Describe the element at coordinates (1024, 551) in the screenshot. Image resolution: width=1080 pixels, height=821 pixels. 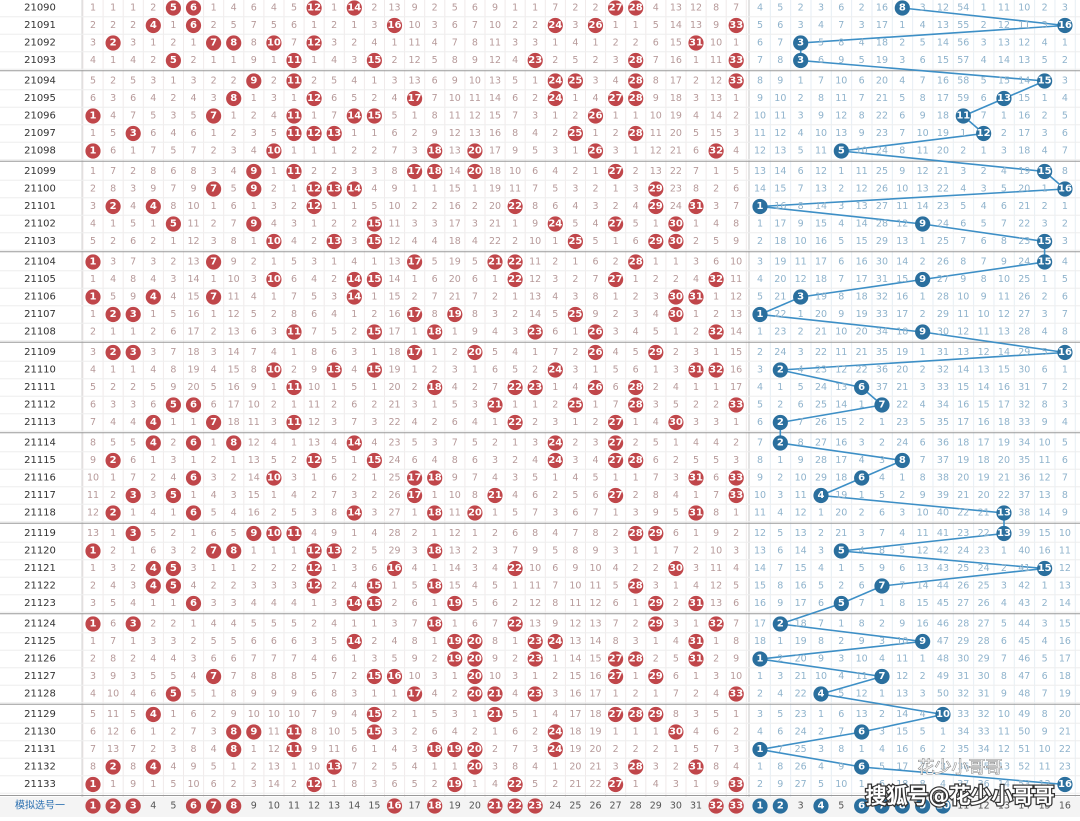
I see `blue-omission: 40` at that location.